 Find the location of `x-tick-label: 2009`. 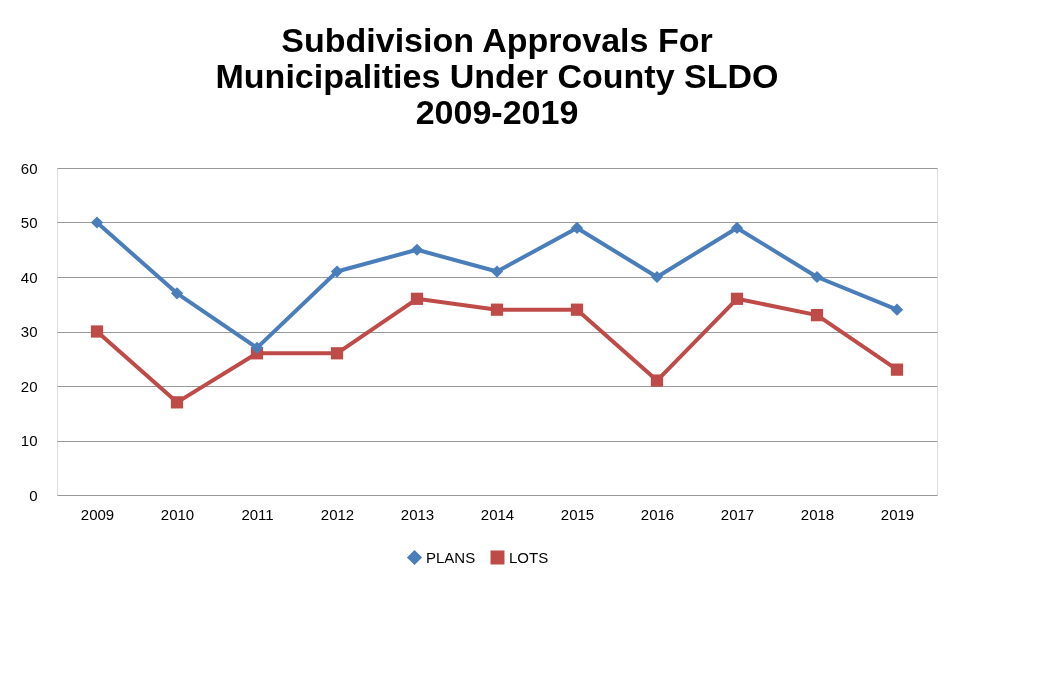

x-tick-label: 2009 is located at coordinates (97, 514).